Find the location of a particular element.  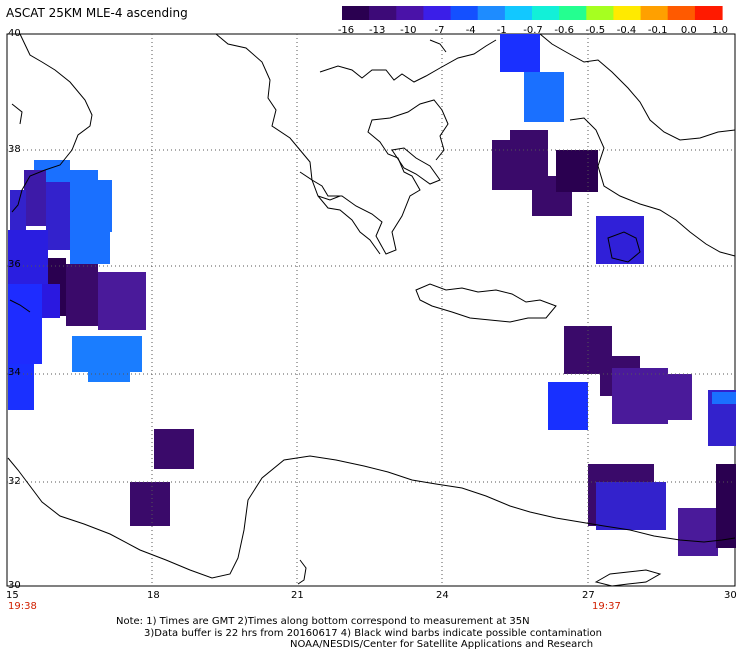

colorbar-label: -0.1 is located at coordinates (657, 30).